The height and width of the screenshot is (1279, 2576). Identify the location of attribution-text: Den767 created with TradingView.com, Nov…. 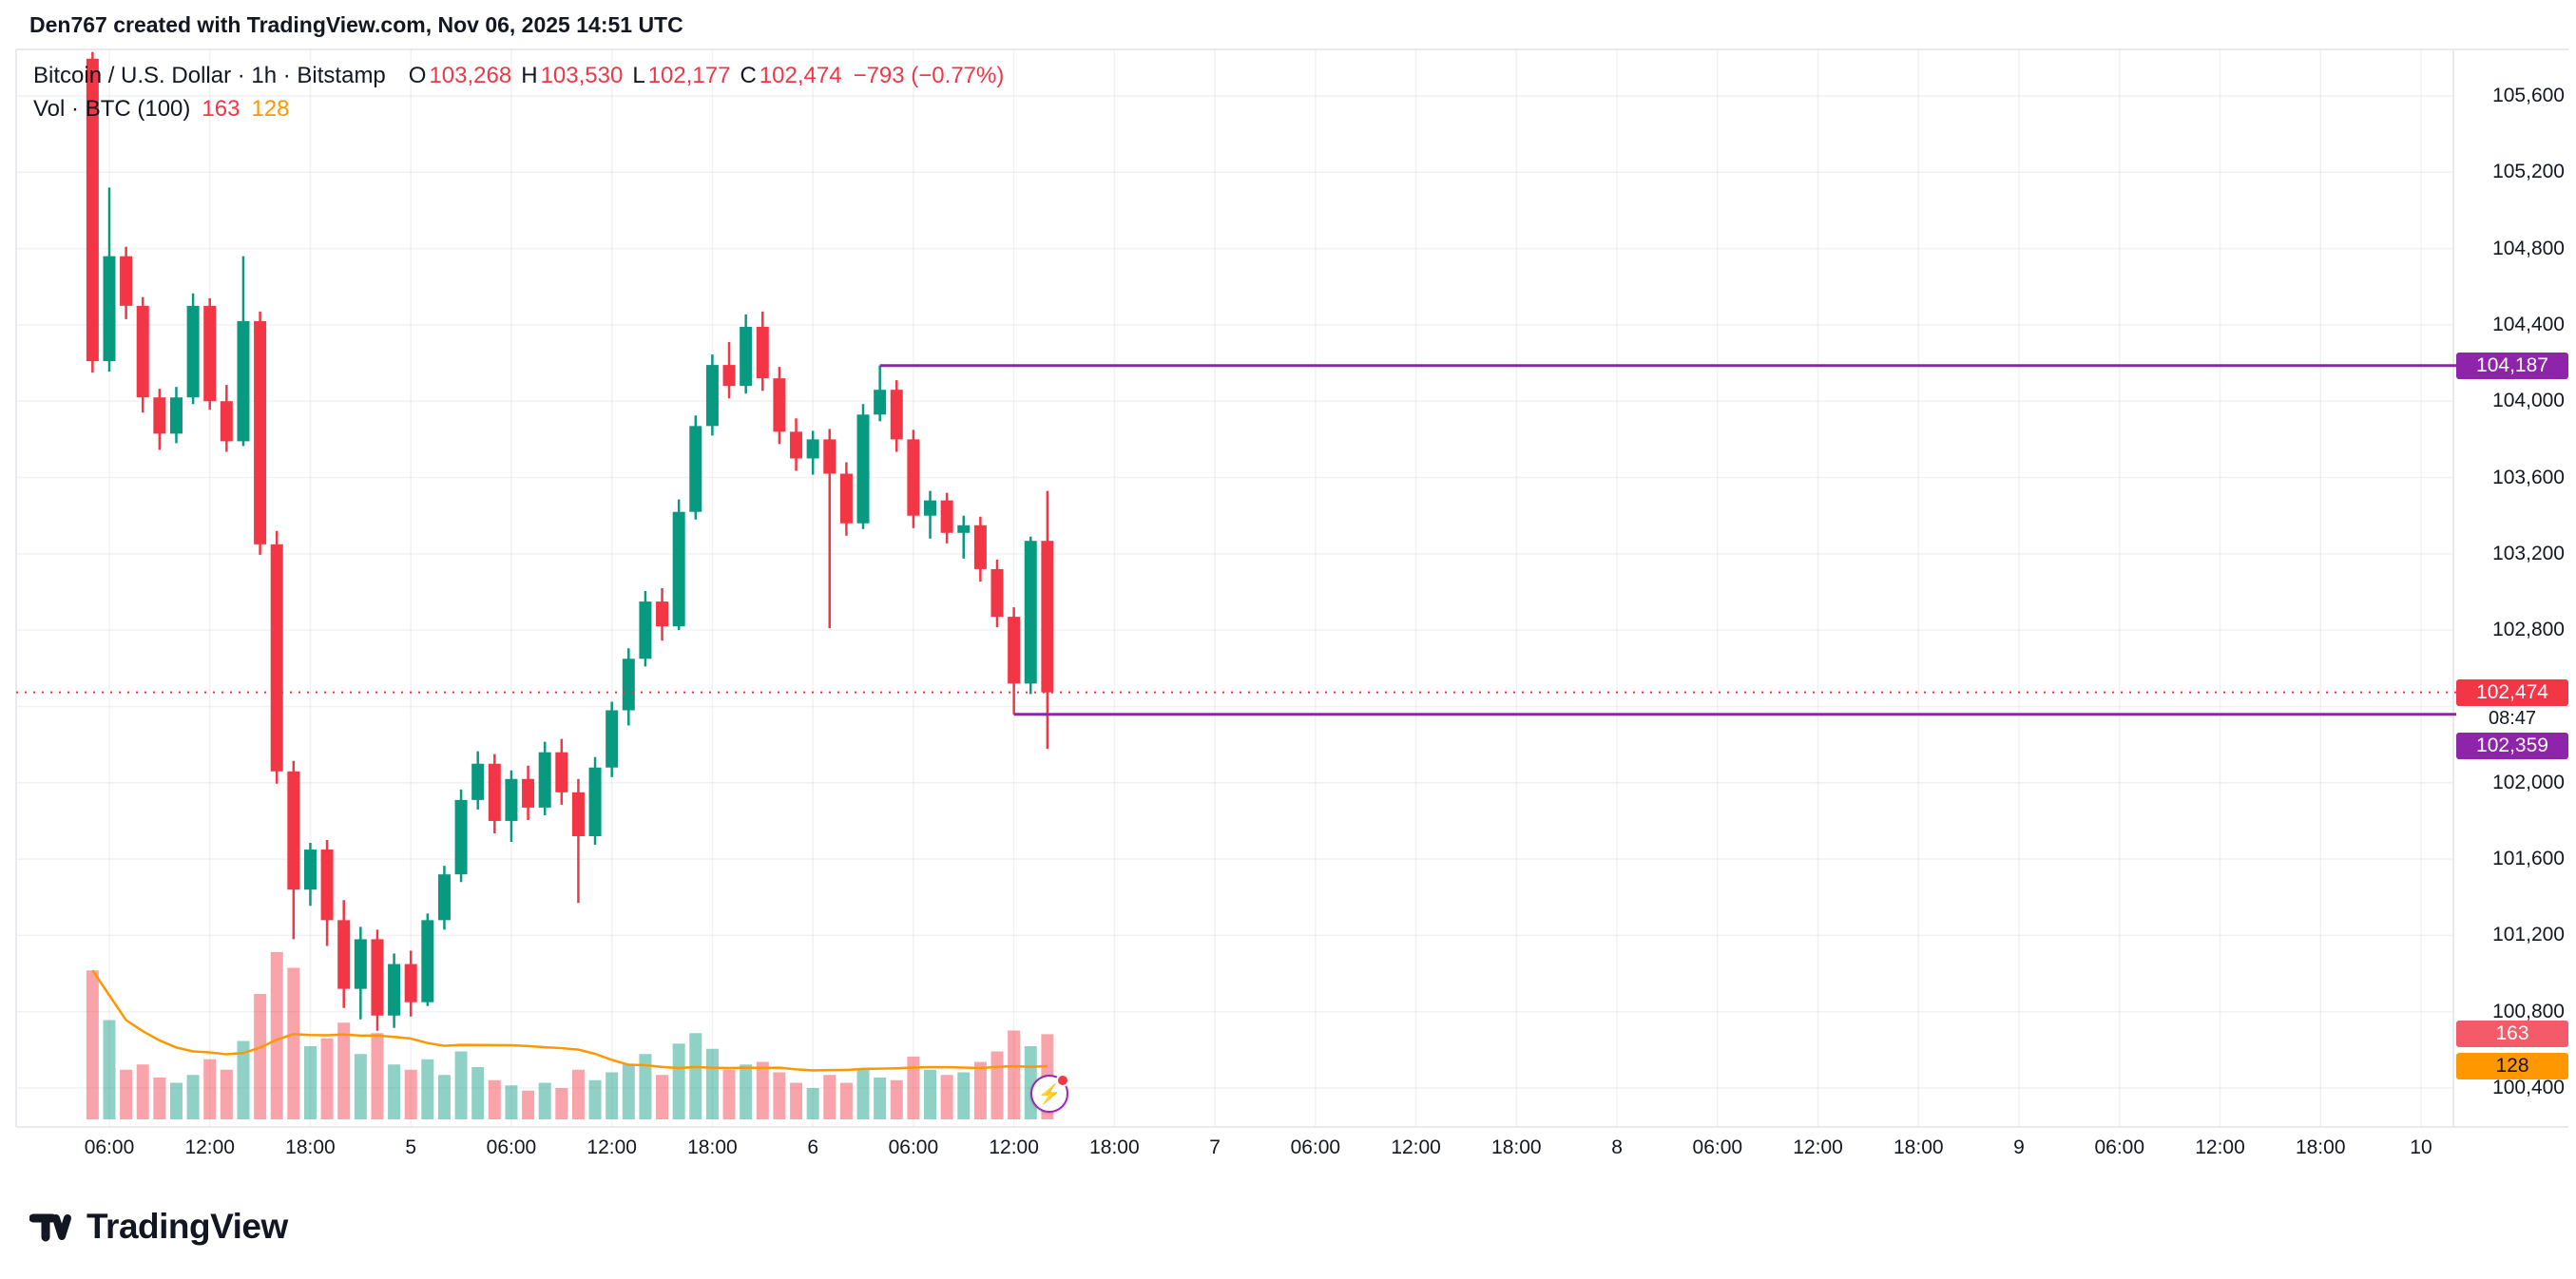
(356, 25).